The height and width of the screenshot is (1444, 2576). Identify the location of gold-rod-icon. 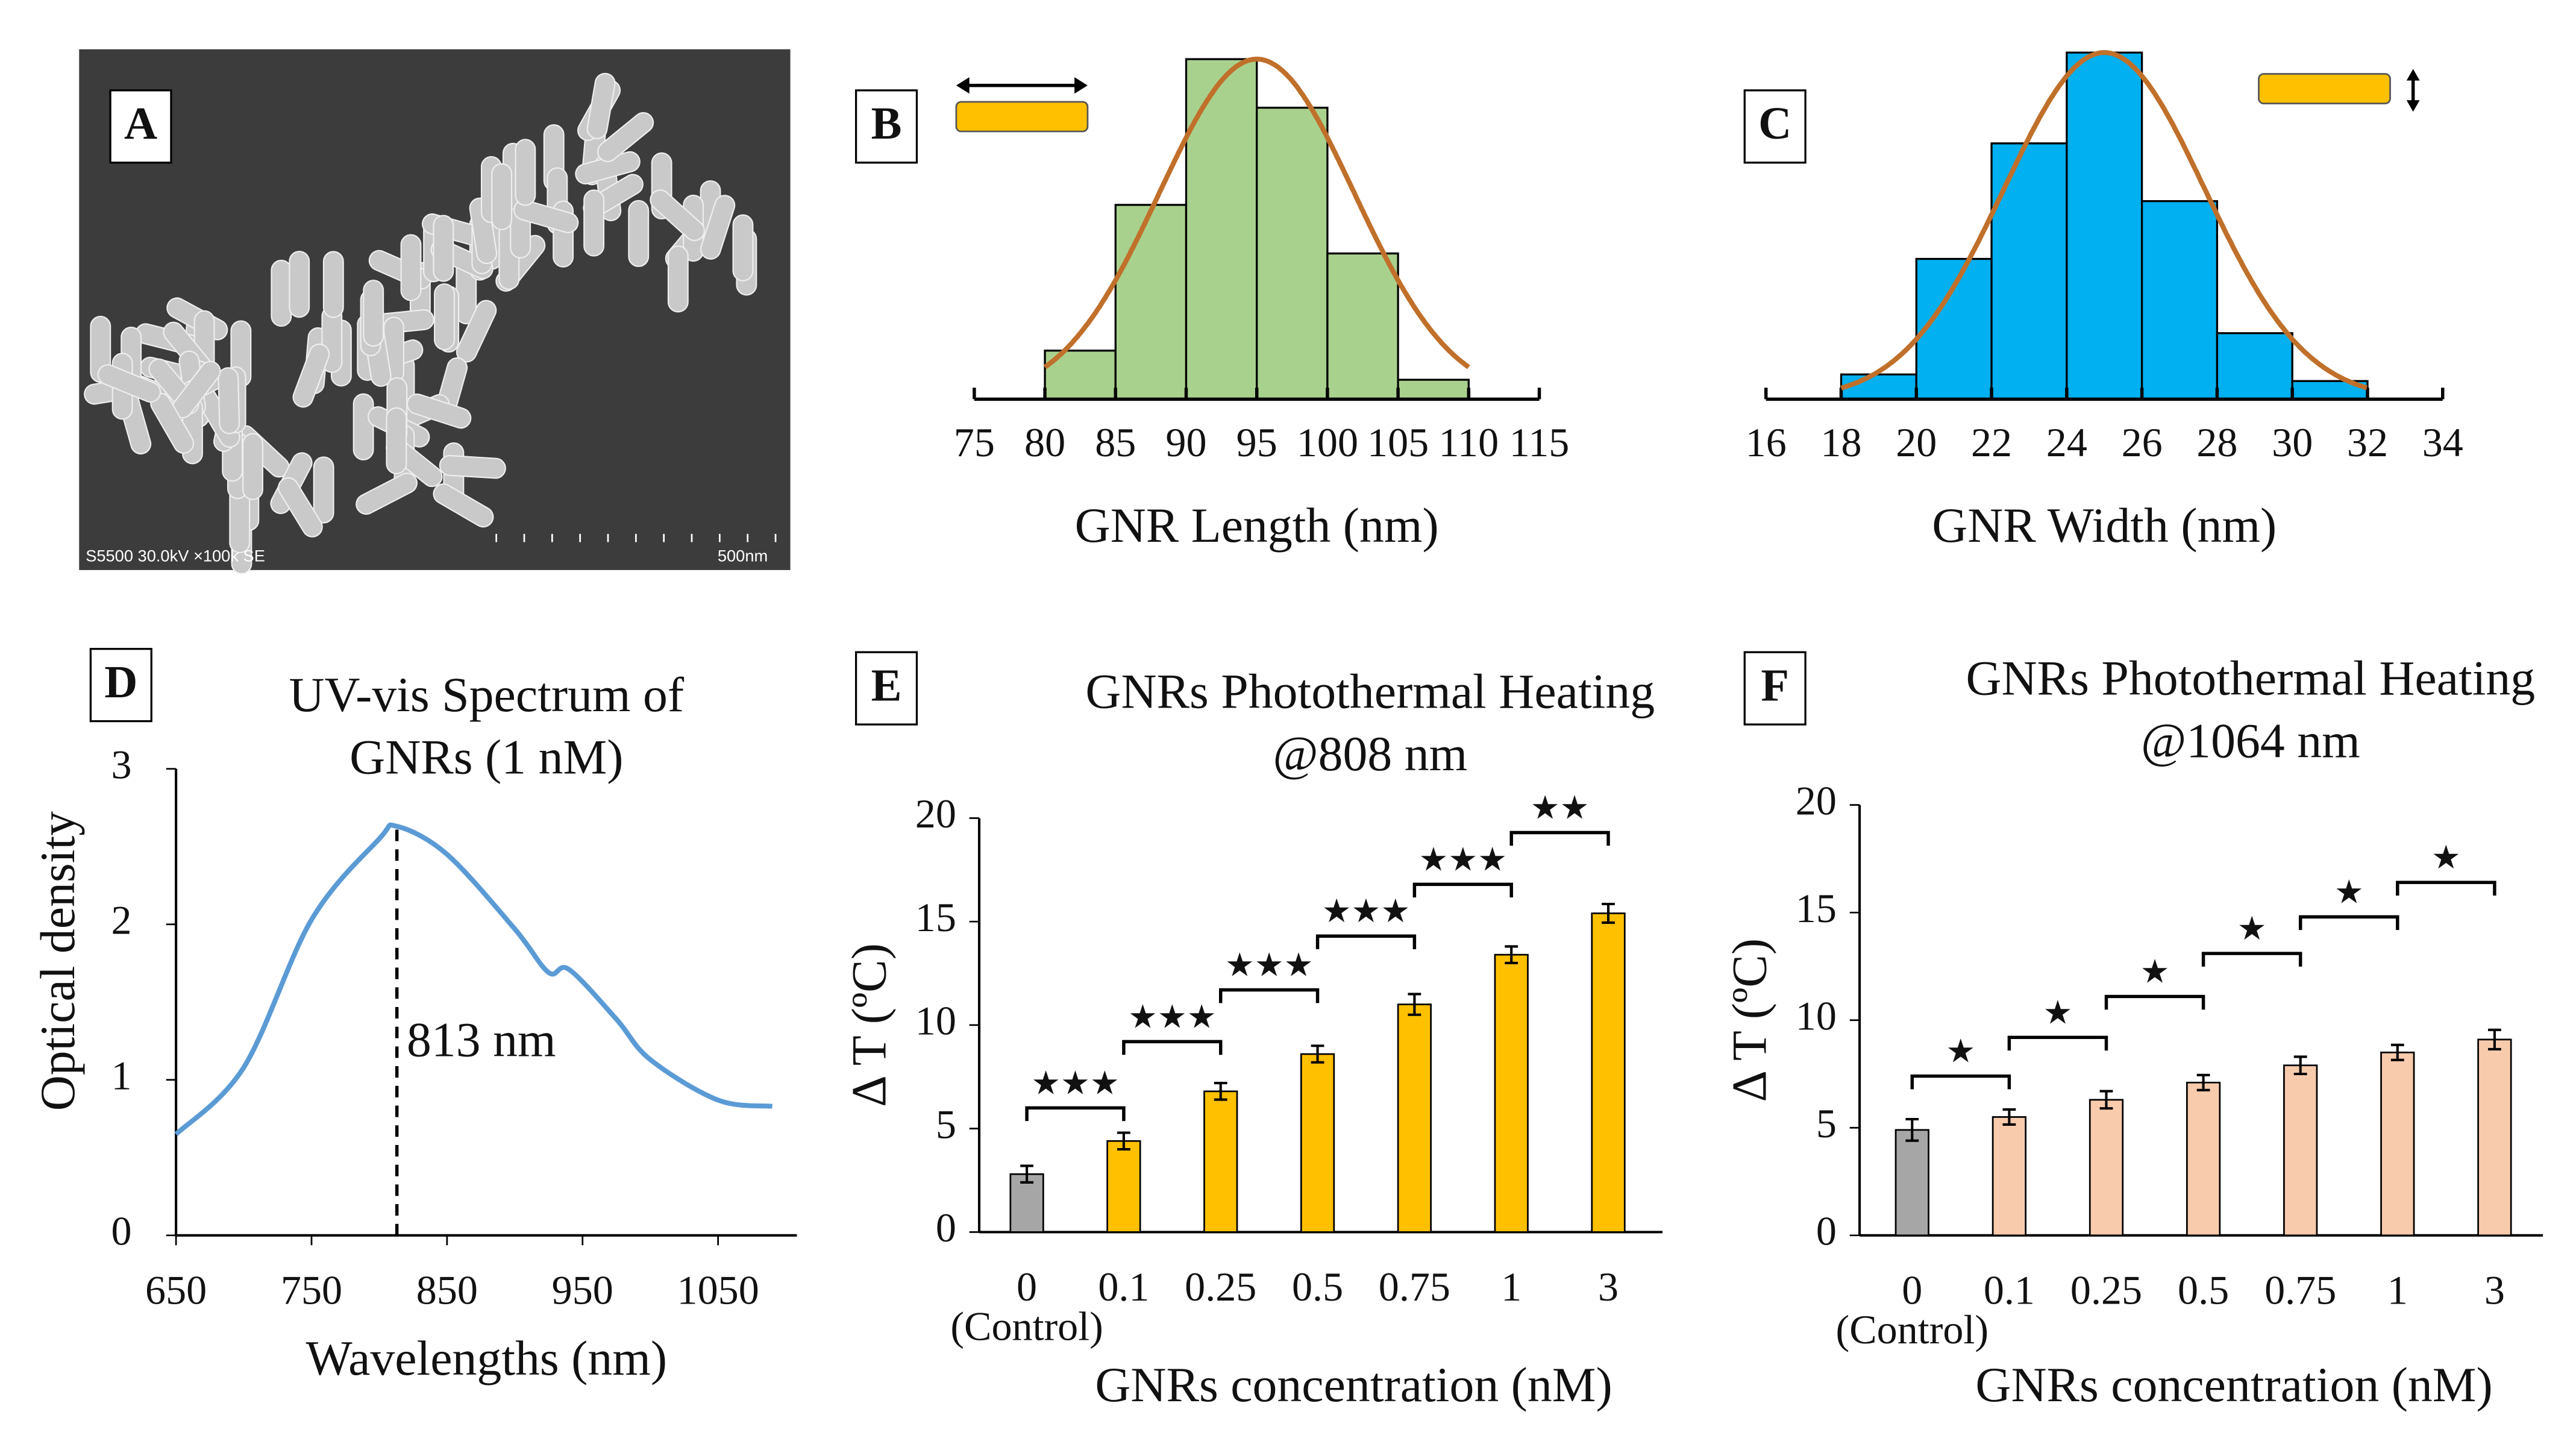
(2339, 90).